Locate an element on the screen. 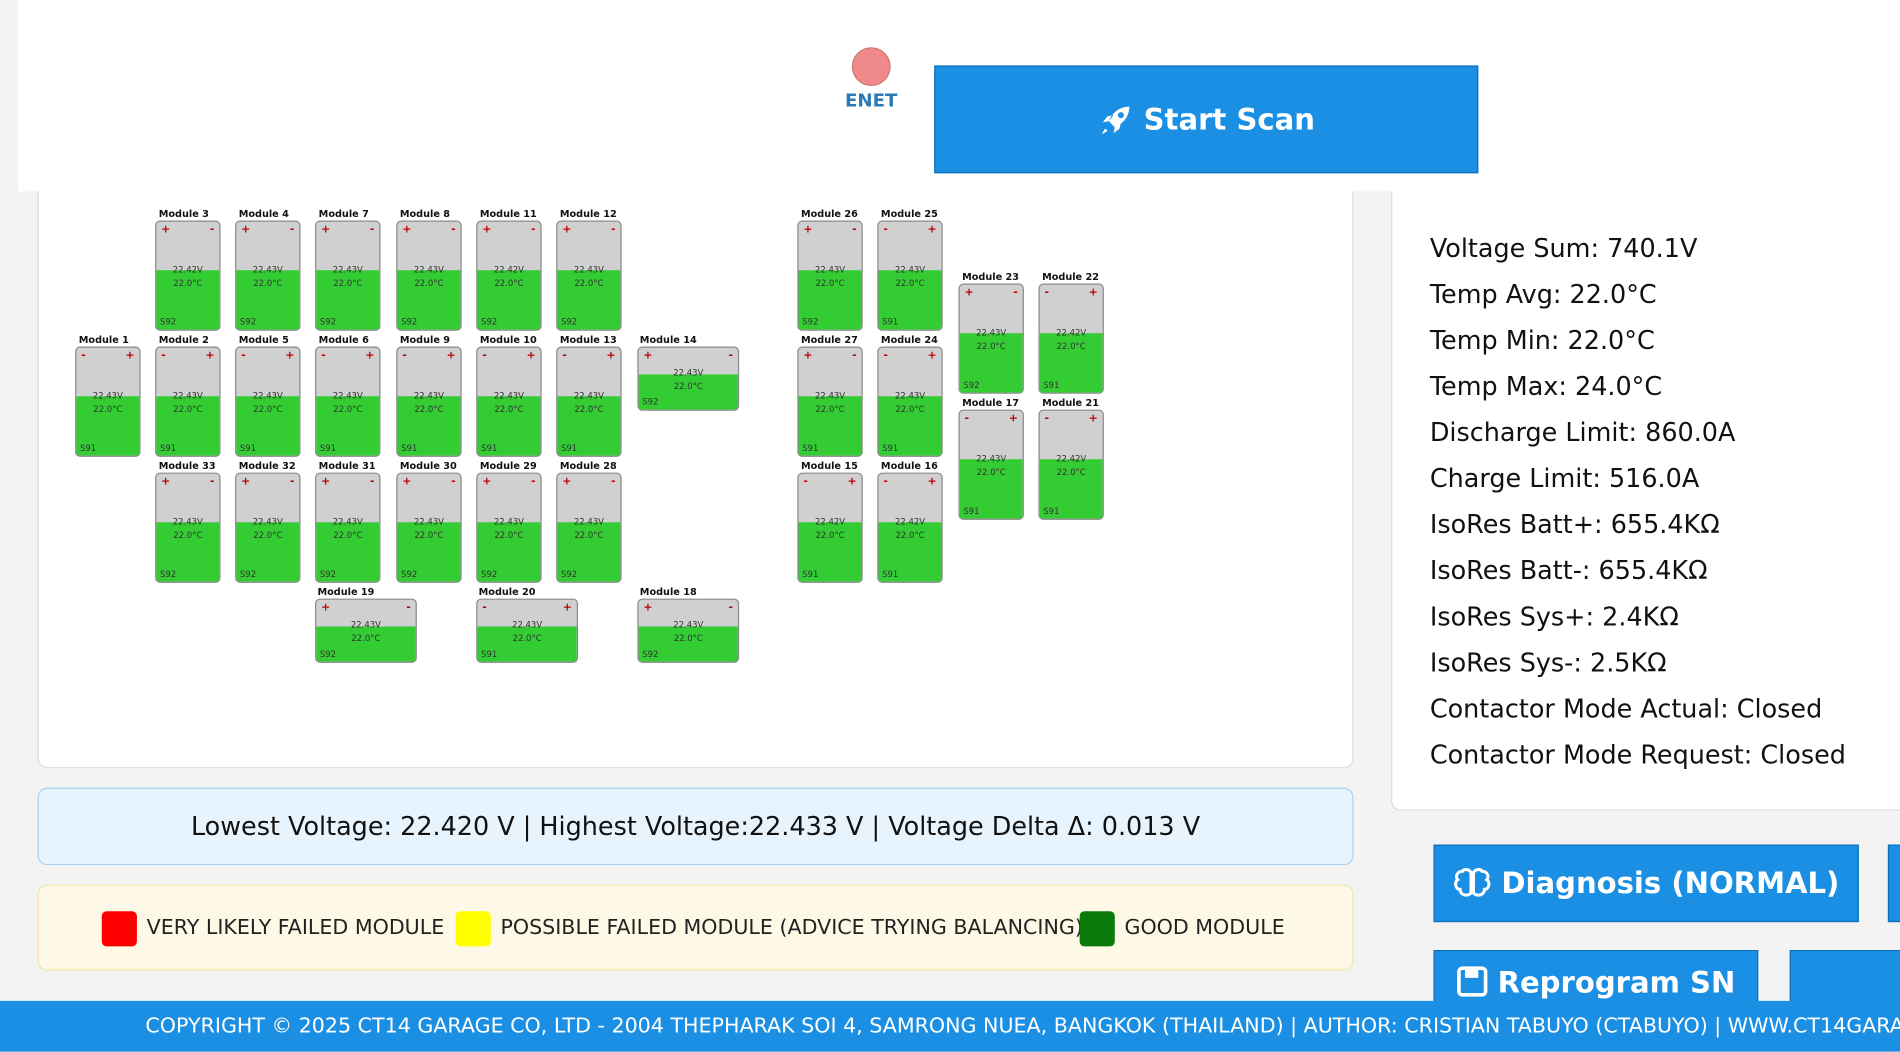  module-label: Module 2 is located at coordinates (183, 340).